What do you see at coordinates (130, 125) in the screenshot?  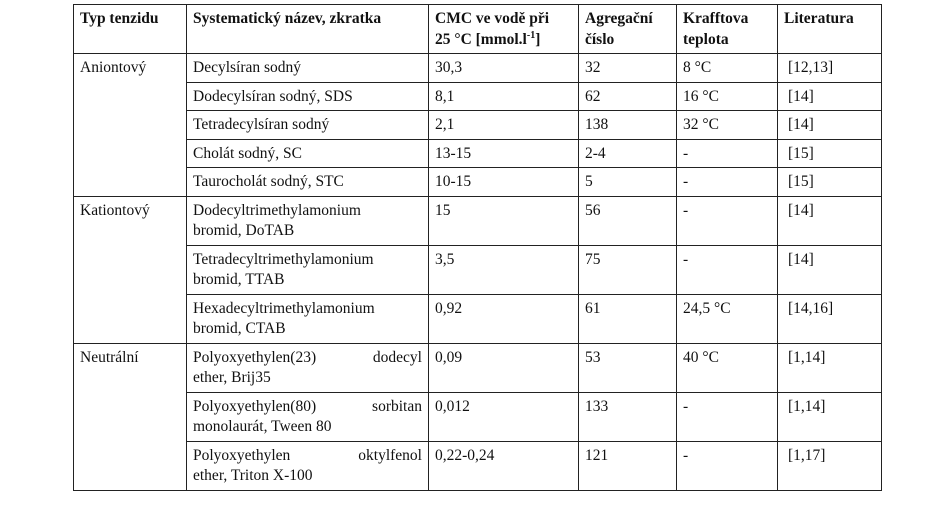 I see `surfactant-type-cell: Aniontový` at bounding box center [130, 125].